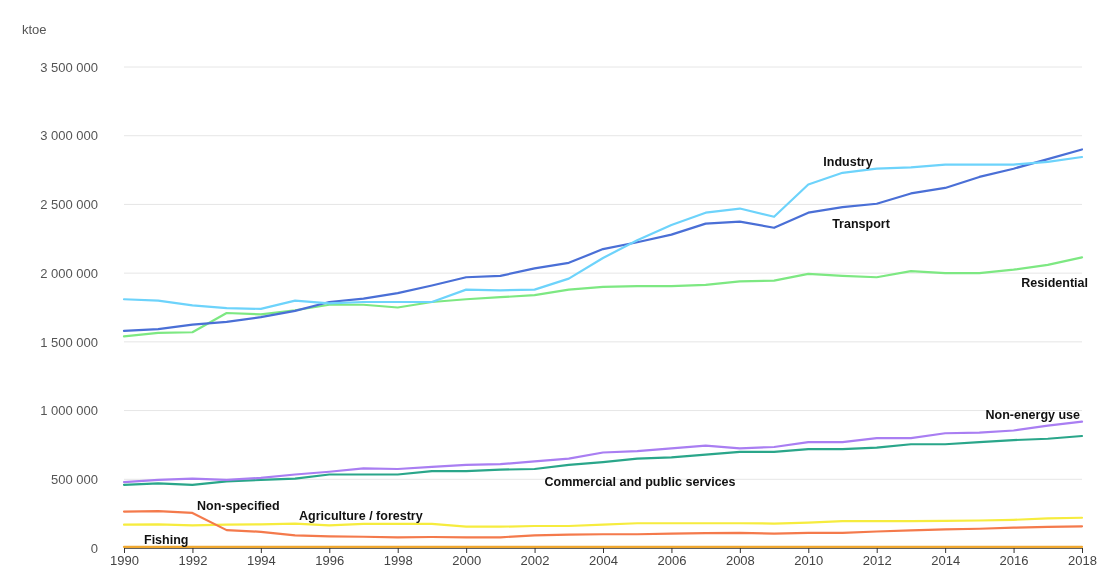  What do you see at coordinates (69, 273) in the screenshot?
I see `y-tick-label: 2 000 000` at bounding box center [69, 273].